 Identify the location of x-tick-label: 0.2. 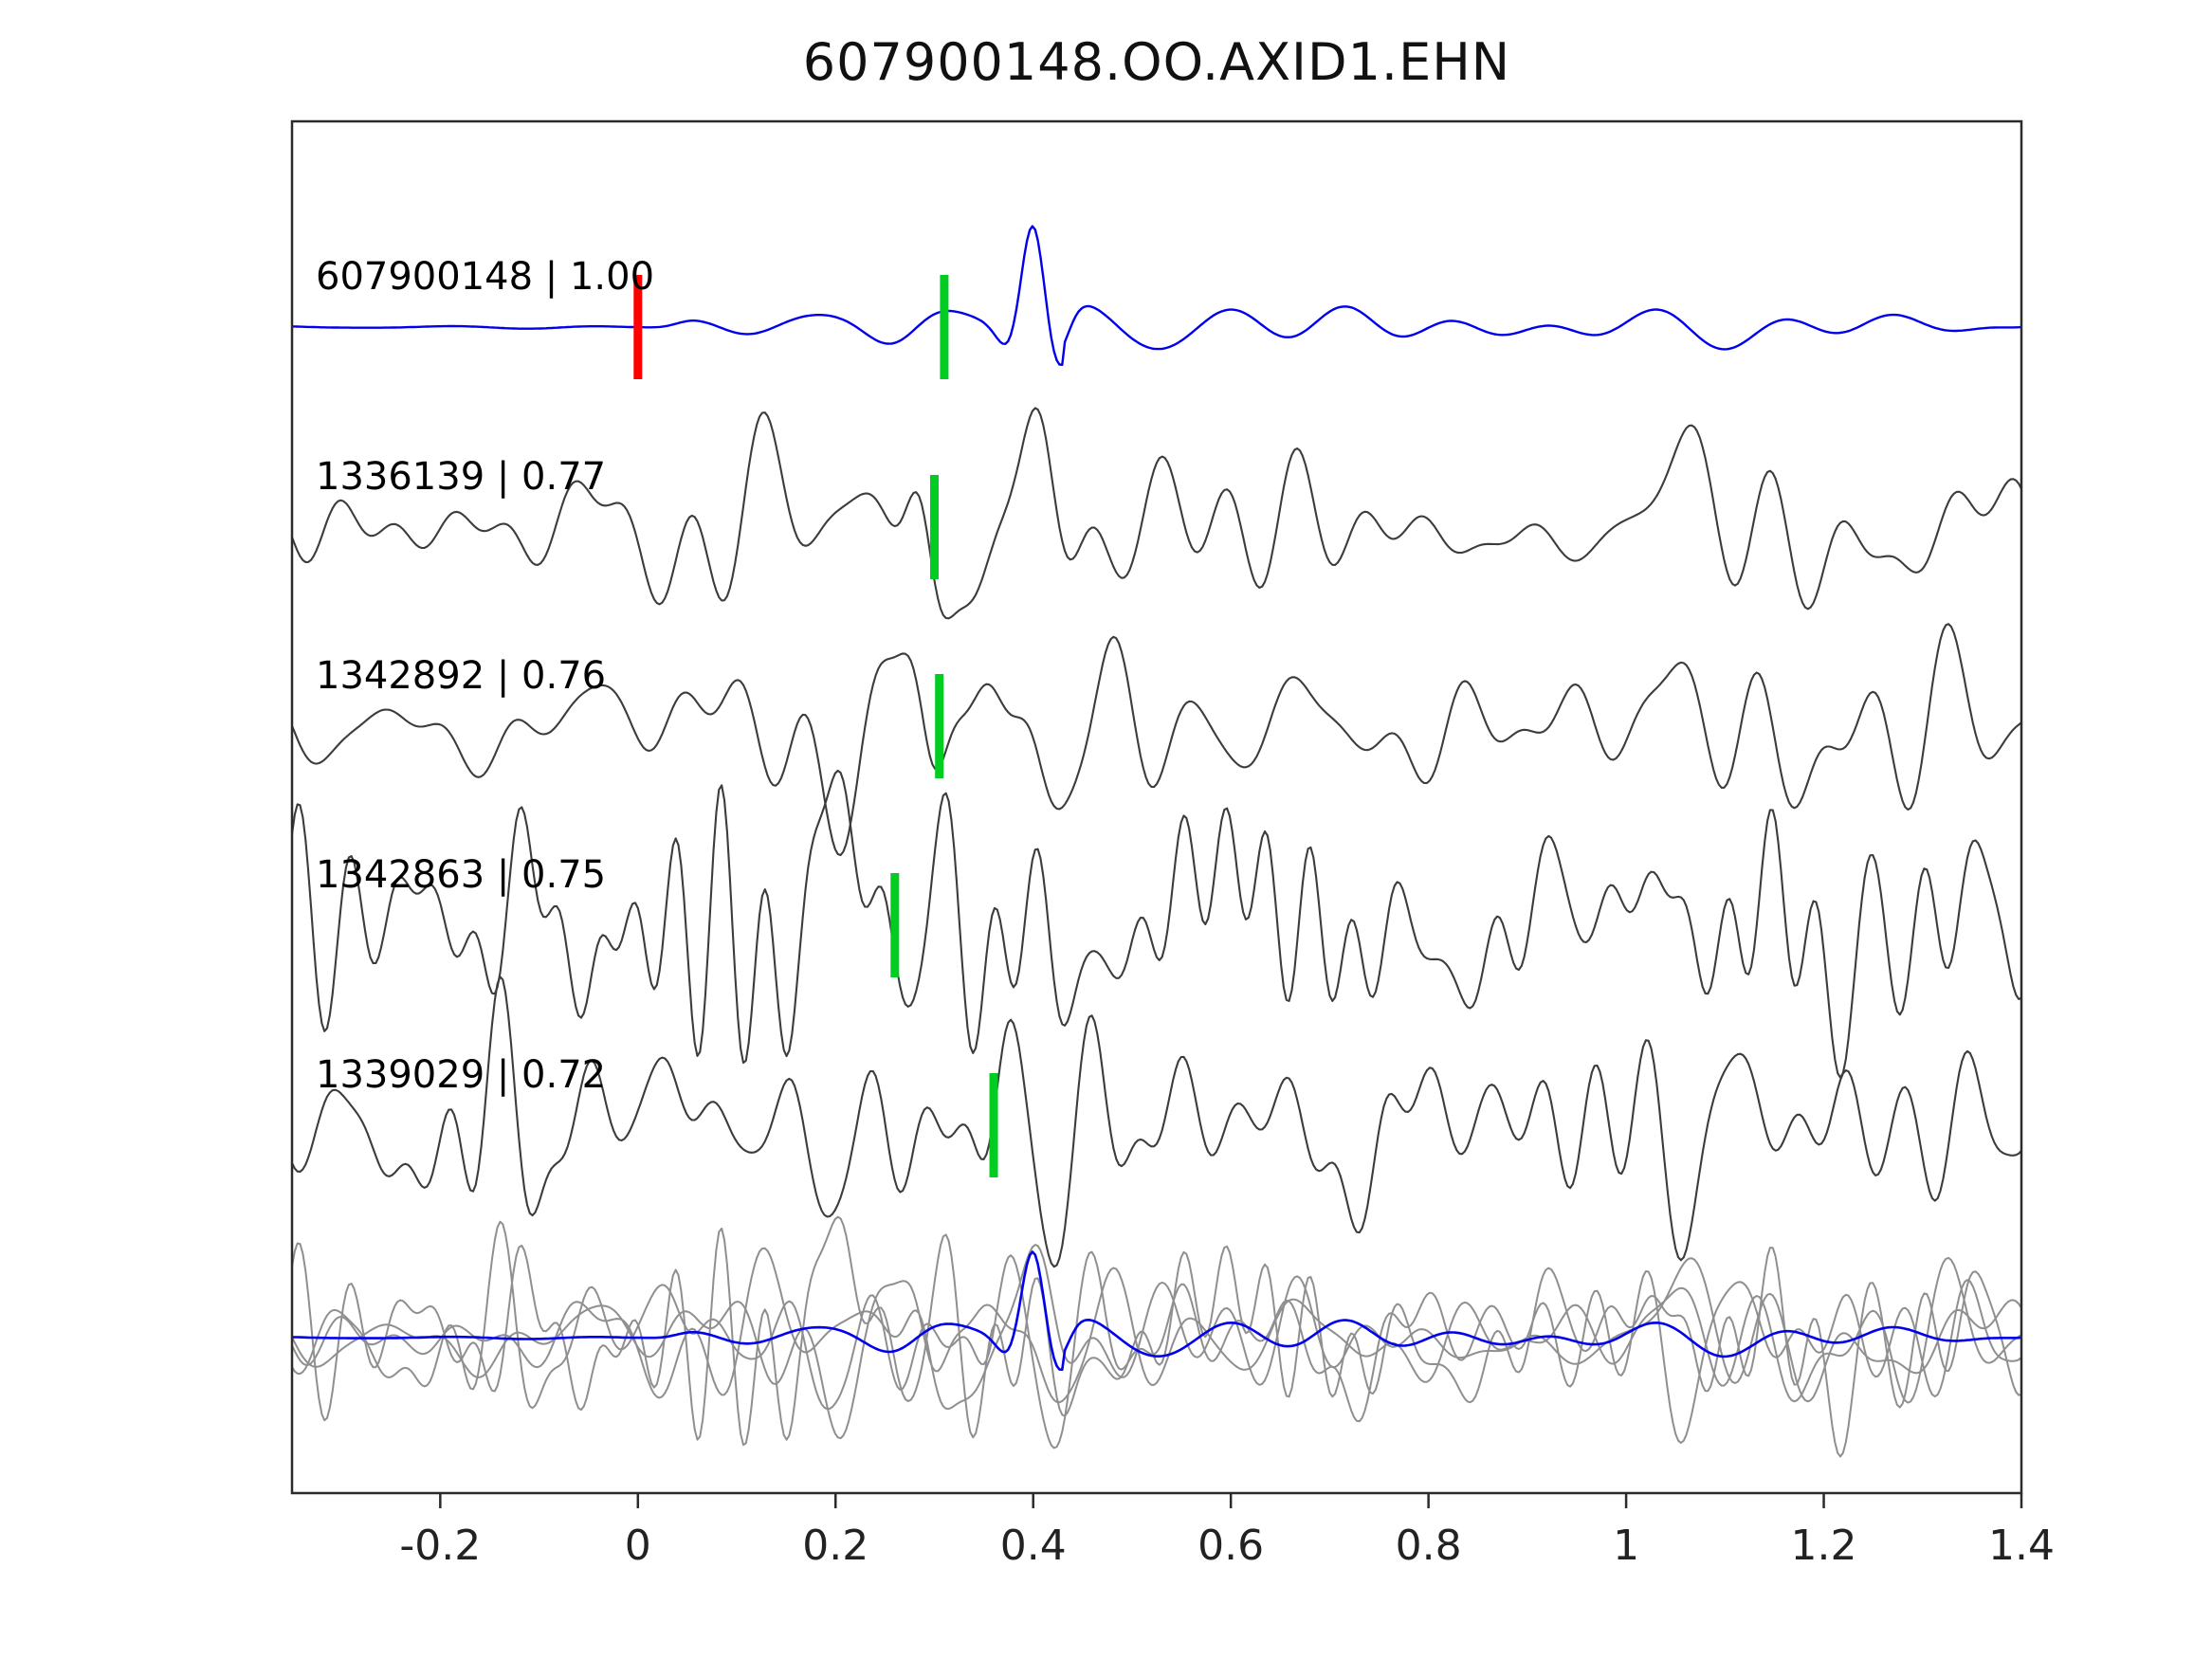
(835, 1546).